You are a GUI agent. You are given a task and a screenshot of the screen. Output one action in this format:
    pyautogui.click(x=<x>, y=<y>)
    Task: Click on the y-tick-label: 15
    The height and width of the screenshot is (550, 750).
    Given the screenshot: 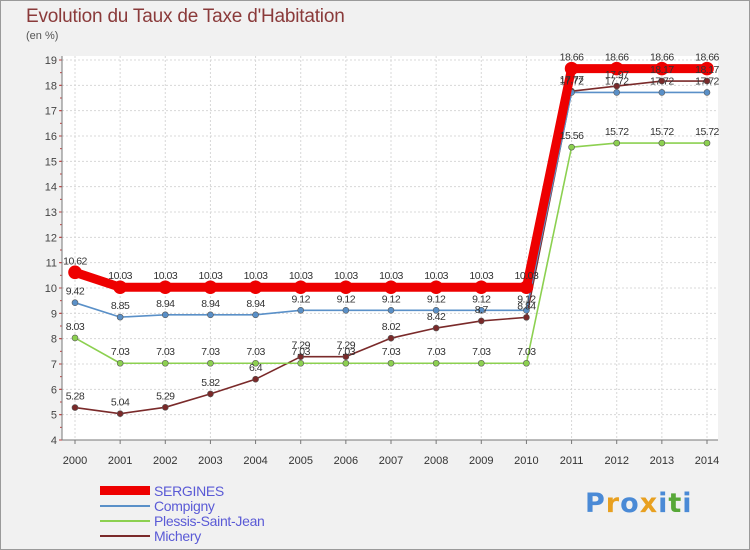 What is the action you would take?
    pyautogui.click(x=51, y=162)
    